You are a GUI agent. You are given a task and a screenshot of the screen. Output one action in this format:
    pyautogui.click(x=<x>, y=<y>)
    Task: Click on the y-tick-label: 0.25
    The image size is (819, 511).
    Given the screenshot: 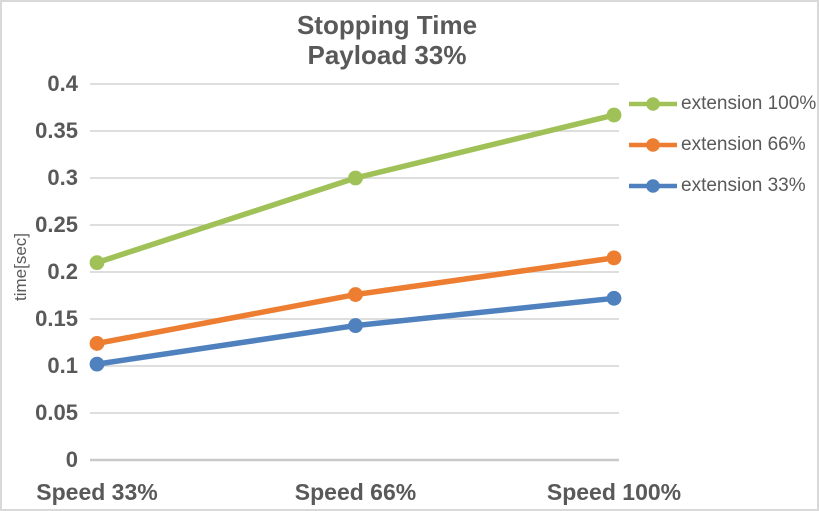 What is the action you would take?
    pyautogui.click(x=56, y=224)
    